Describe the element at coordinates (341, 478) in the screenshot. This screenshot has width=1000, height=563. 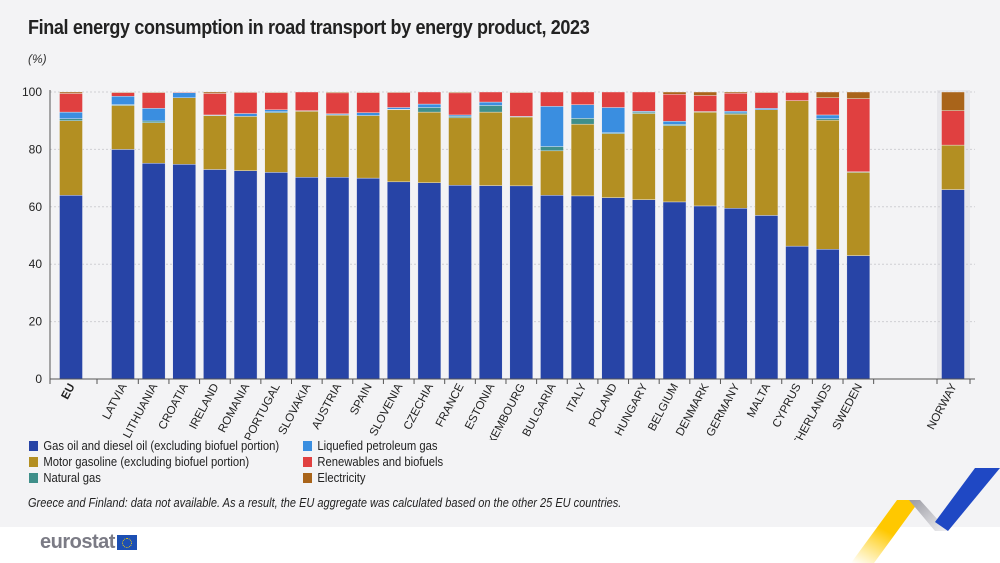
I see `legend-label: Electricity` at that location.